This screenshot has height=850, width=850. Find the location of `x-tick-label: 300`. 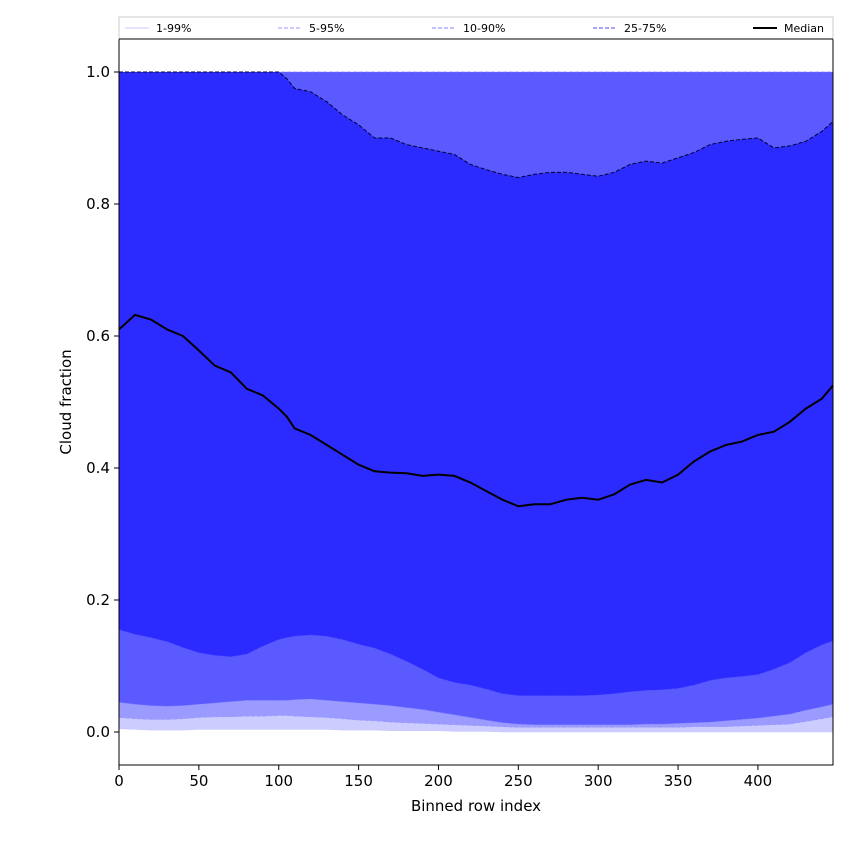

x-tick-label: 300 is located at coordinates (598, 781).